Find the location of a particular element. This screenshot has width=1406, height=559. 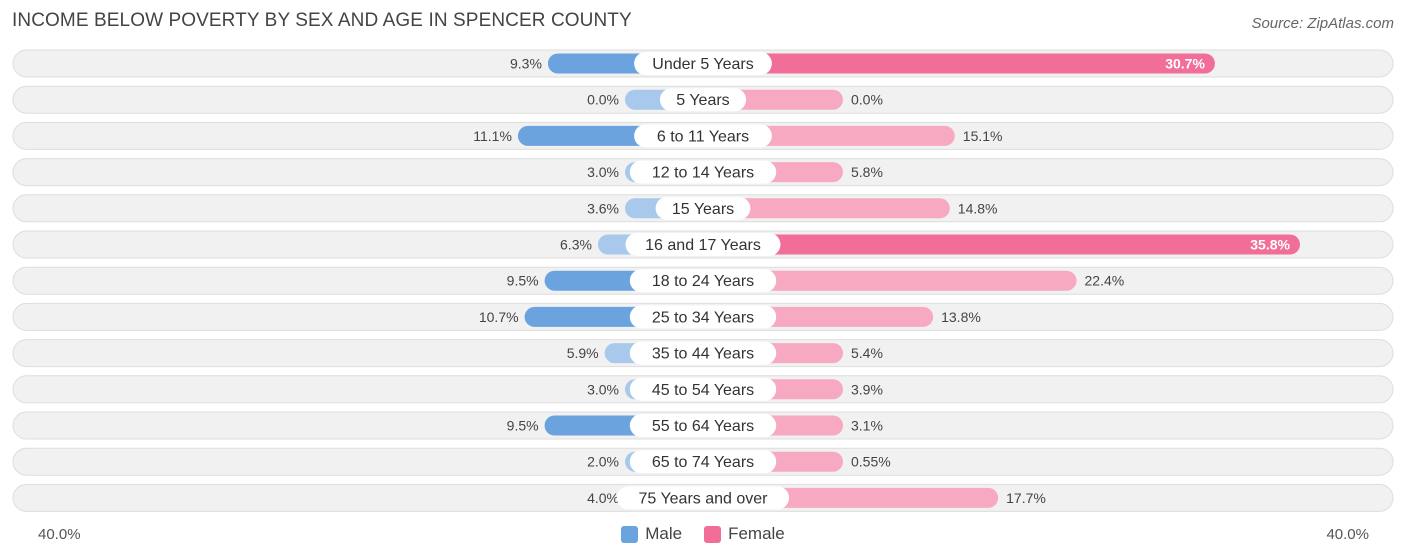

value-label-male: 5.9% is located at coordinates (583, 353).